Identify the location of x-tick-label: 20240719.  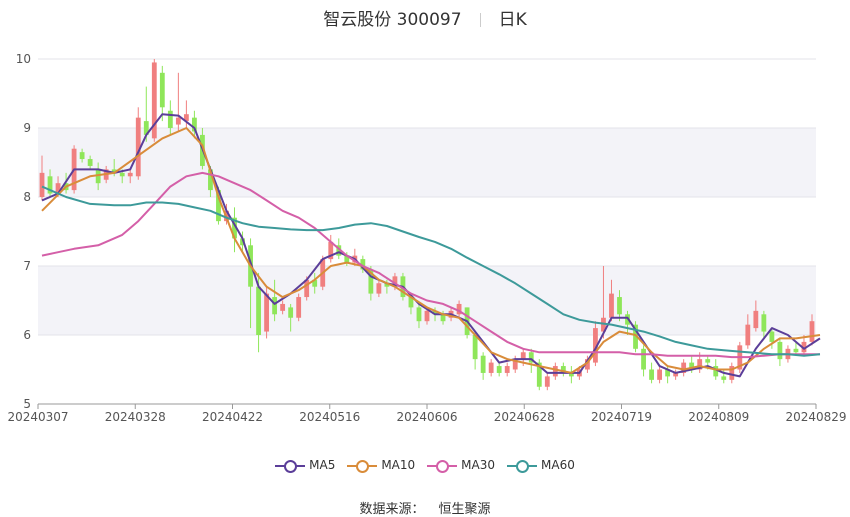
(621, 417).